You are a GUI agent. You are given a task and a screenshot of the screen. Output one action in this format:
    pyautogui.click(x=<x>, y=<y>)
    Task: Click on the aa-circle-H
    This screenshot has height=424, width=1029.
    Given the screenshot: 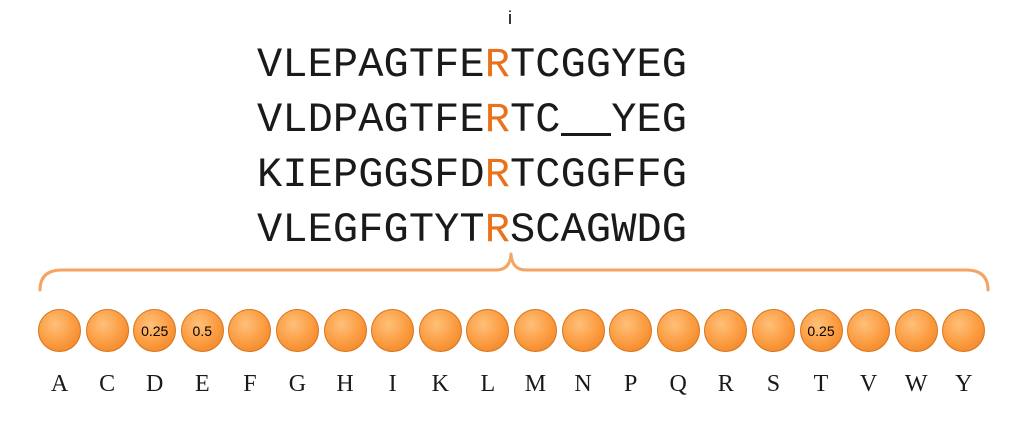 What is the action you would take?
    pyautogui.click(x=345, y=330)
    